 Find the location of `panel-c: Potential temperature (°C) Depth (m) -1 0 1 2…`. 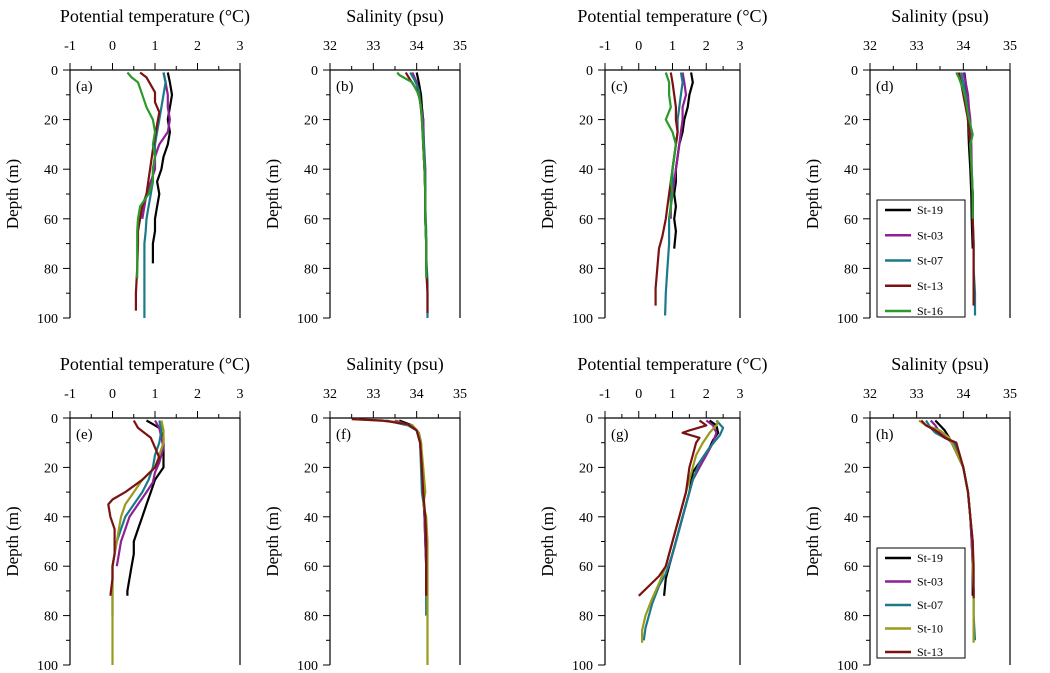

panel-c: Potential temperature (°C) Depth (m) -1 0 1 2… is located at coordinates (653, 166).